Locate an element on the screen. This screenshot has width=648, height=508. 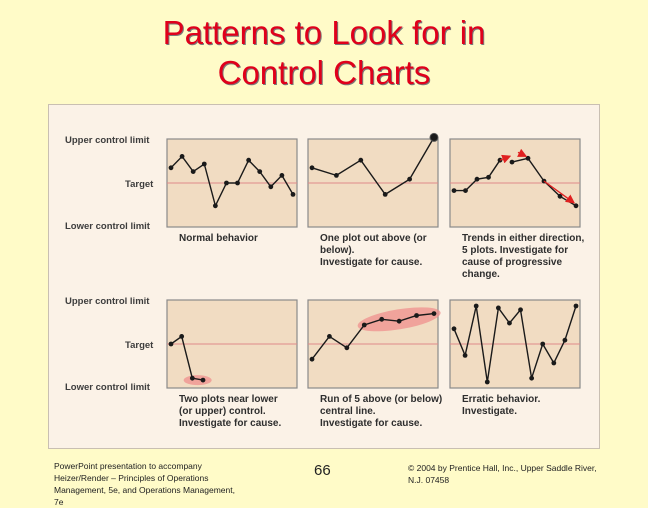
page-title-line-2: Control Charts is located at coordinates (324, 72).